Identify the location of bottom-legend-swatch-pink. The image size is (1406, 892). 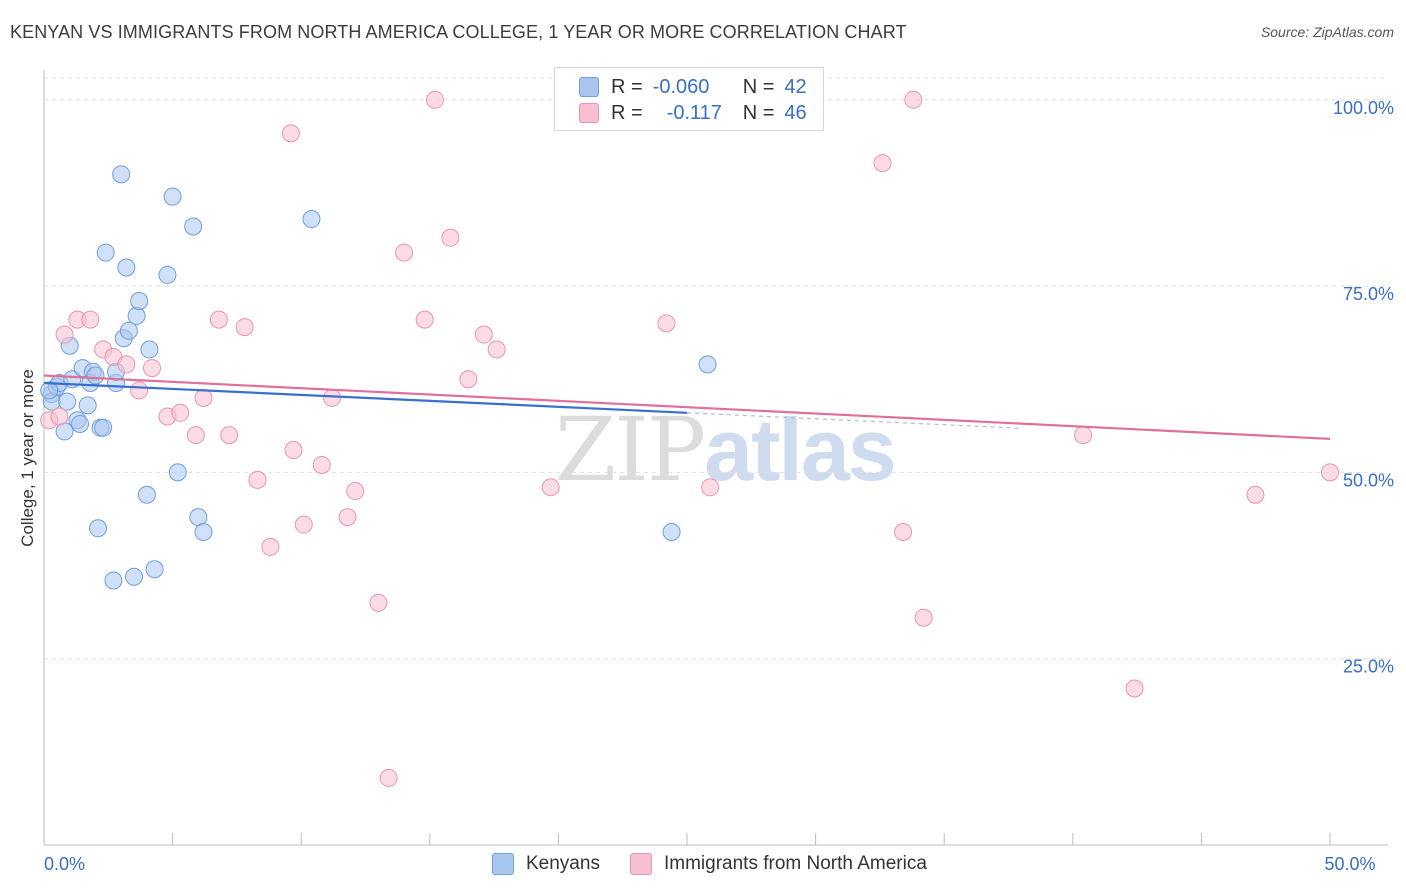
(641, 864).